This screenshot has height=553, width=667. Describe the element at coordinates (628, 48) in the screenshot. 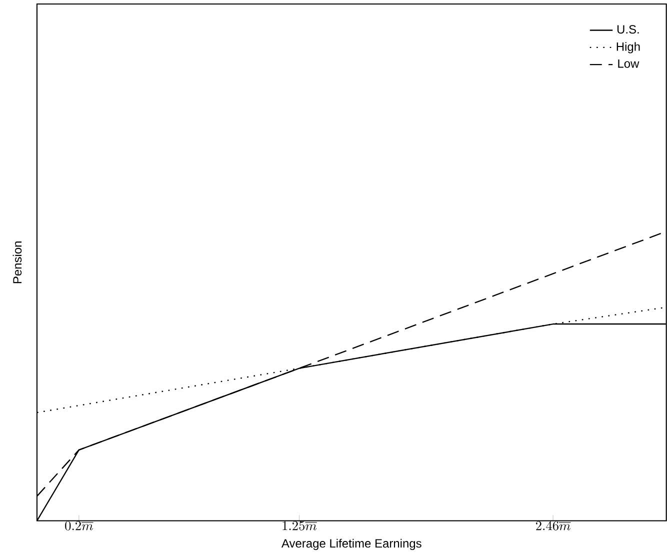

I see `legend-label: High` at that location.